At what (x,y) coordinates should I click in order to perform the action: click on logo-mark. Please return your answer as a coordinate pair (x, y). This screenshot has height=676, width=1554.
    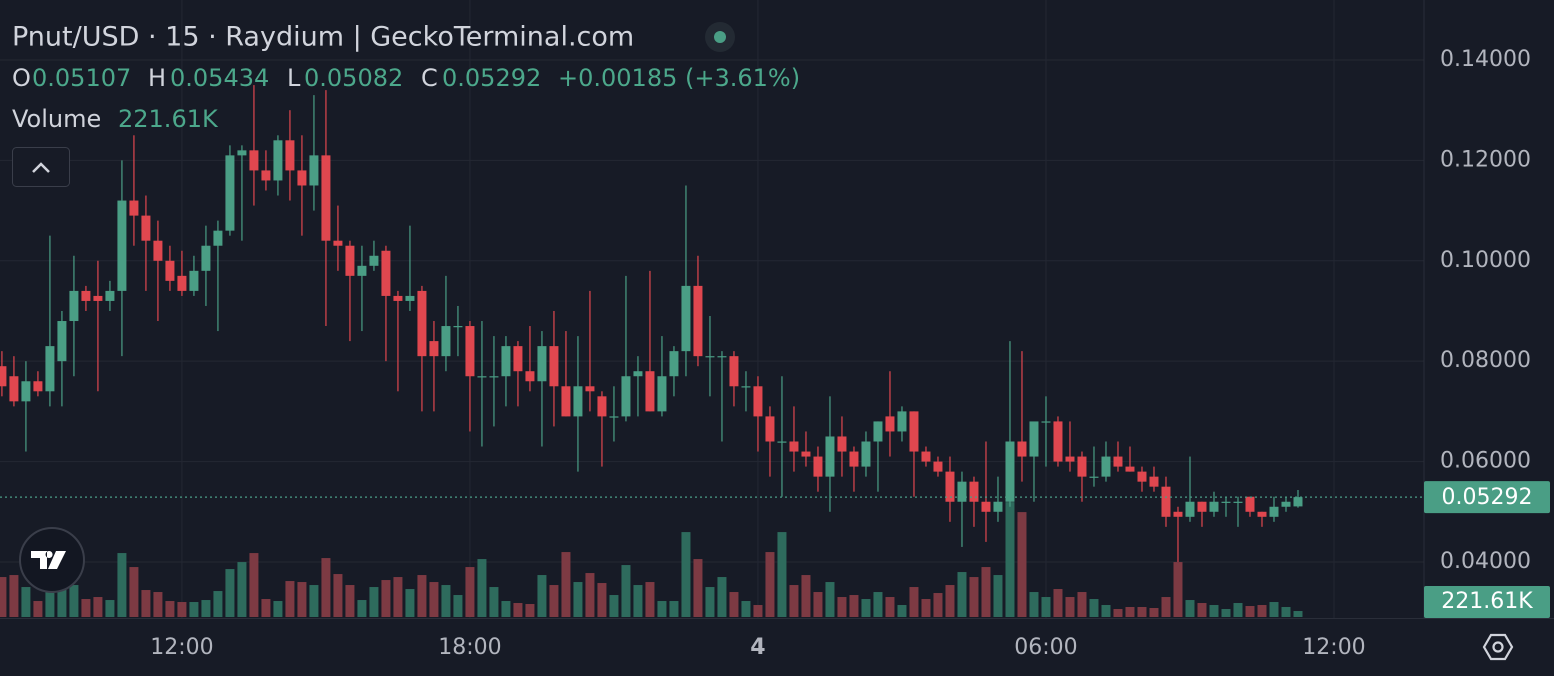
    Looking at the image, I should click on (48, 560).